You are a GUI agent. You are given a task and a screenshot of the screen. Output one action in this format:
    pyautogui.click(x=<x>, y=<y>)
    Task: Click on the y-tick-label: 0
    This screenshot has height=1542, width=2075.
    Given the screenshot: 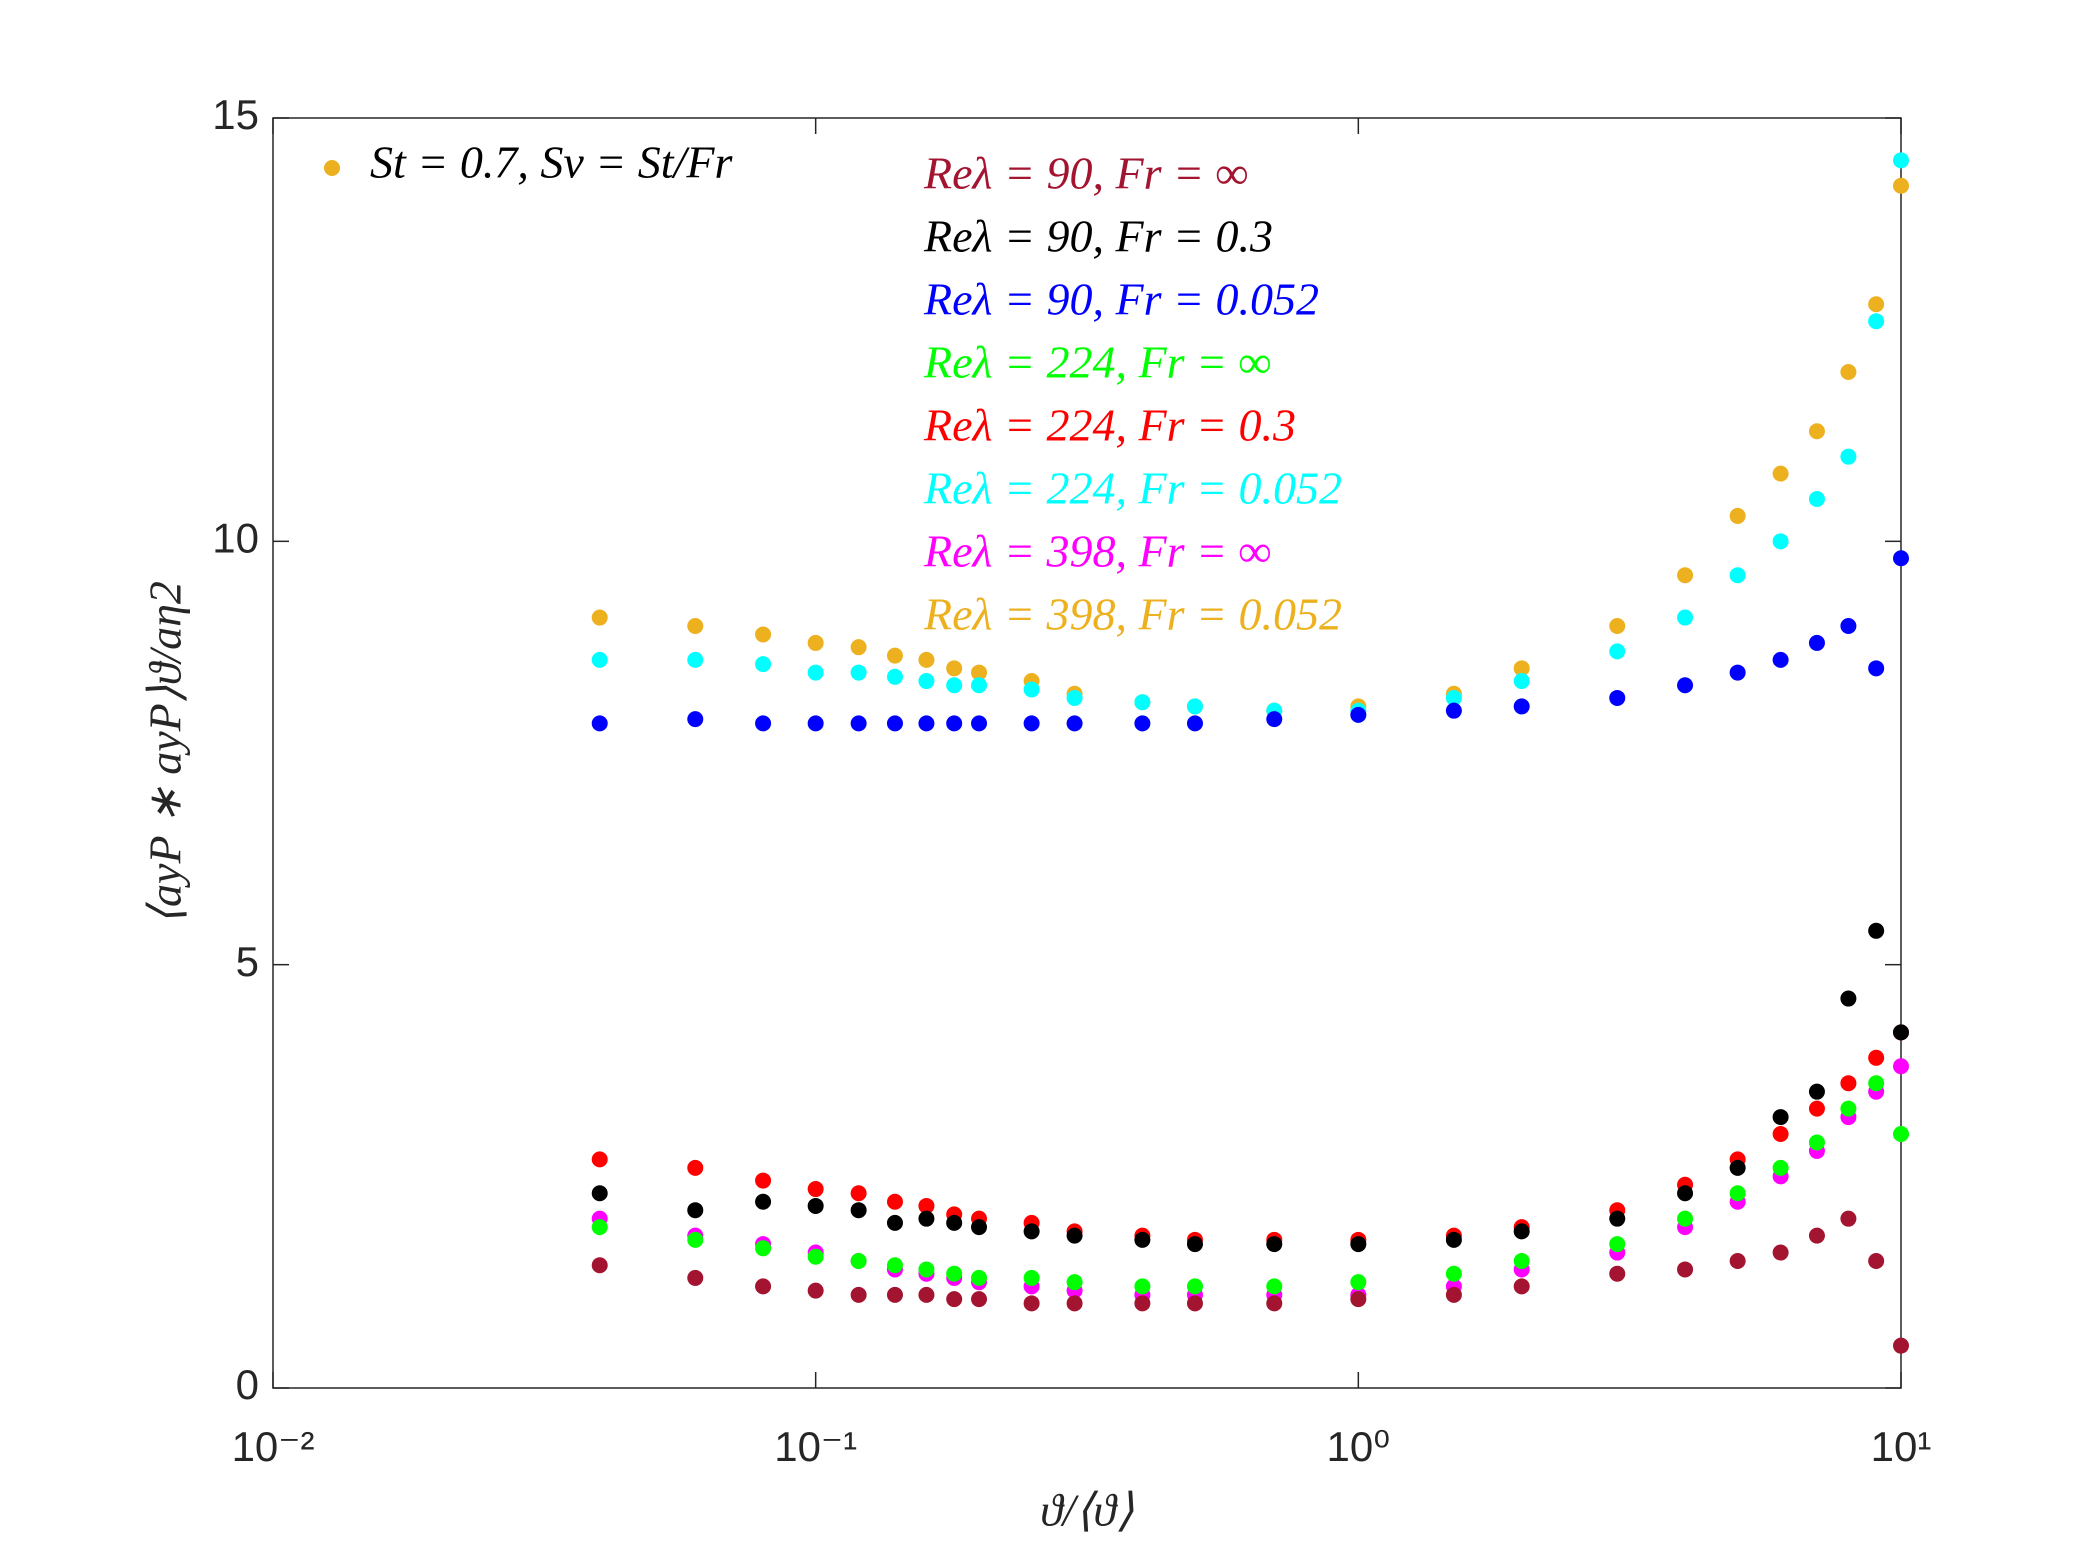 What is the action you would take?
    pyautogui.click(x=247, y=1384)
    